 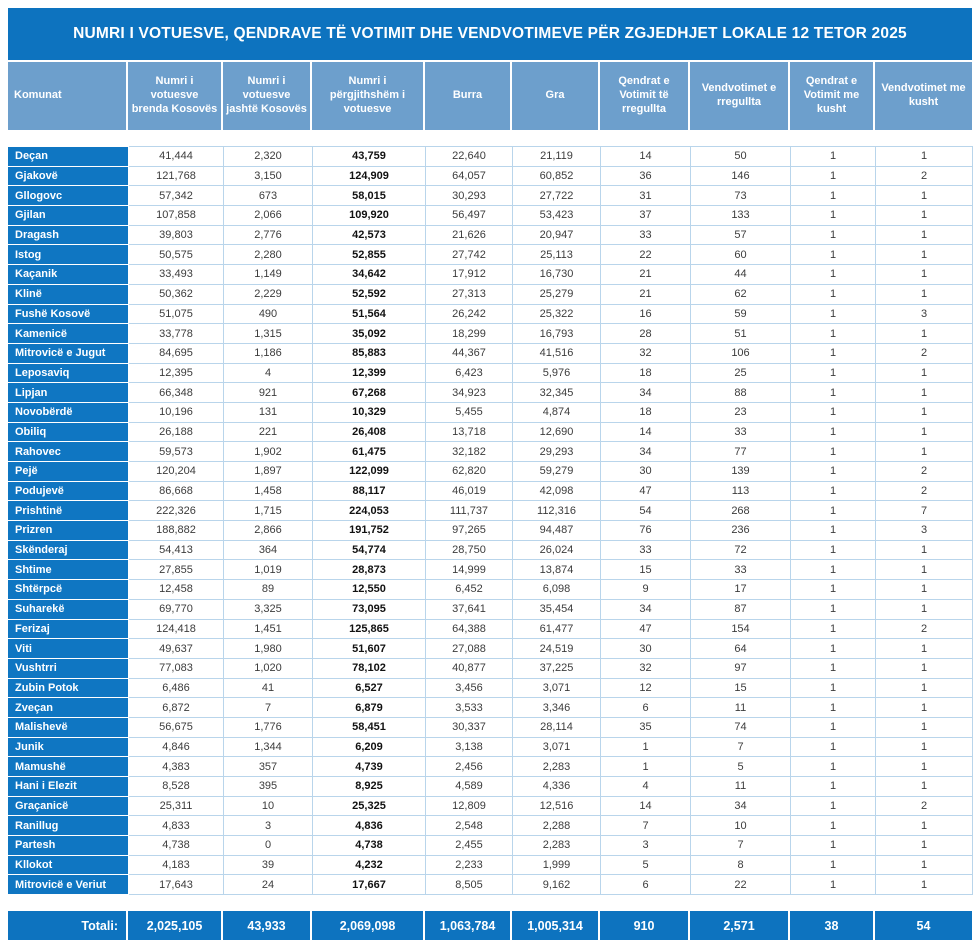 I want to click on municipality-name: Istog, so click(x=68, y=255).